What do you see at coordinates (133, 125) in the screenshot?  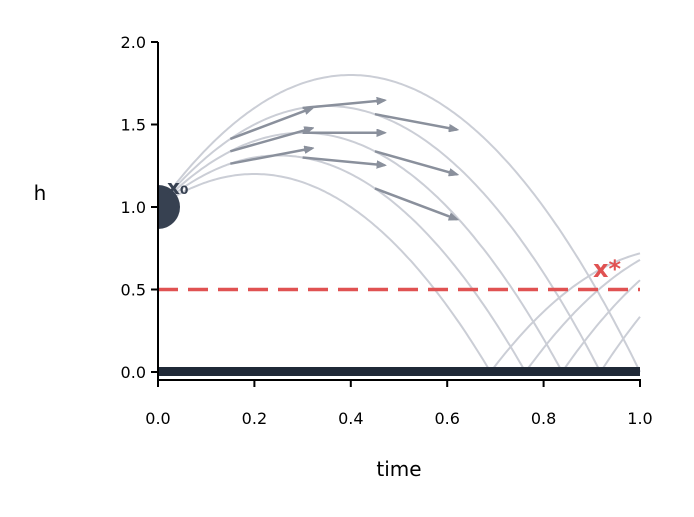 I see `y-tick-label: 1.5` at bounding box center [133, 125].